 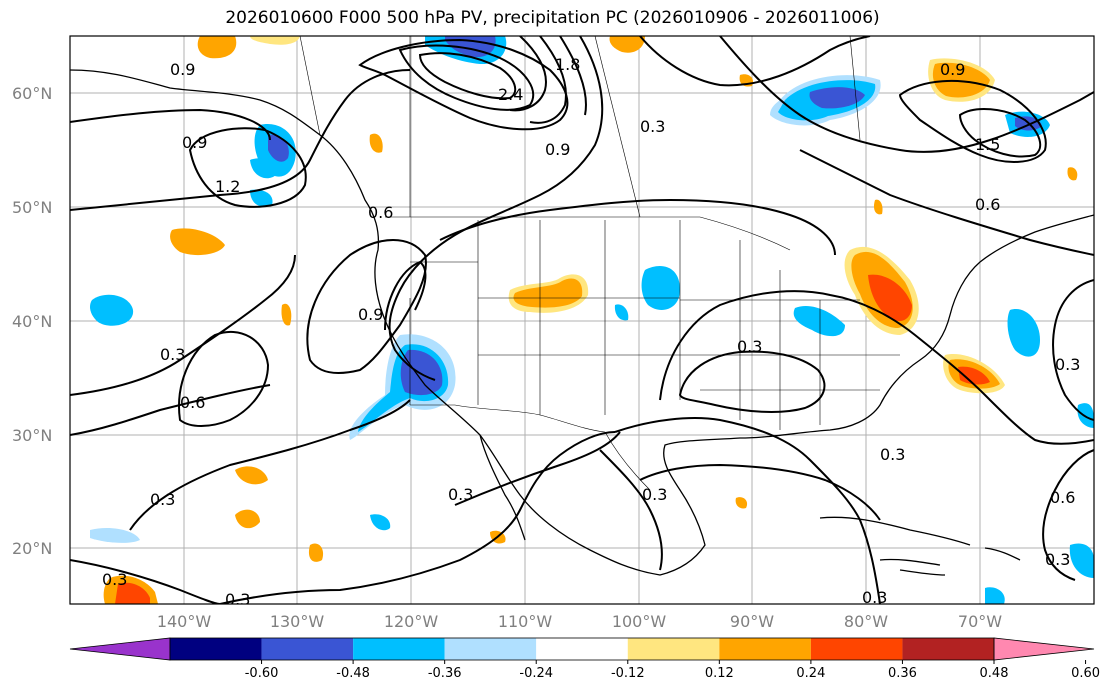 What do you see at coordinates (184, 621) in the screenshot?
I see `lon-label: 140°W` at bounding box center [184, 621].